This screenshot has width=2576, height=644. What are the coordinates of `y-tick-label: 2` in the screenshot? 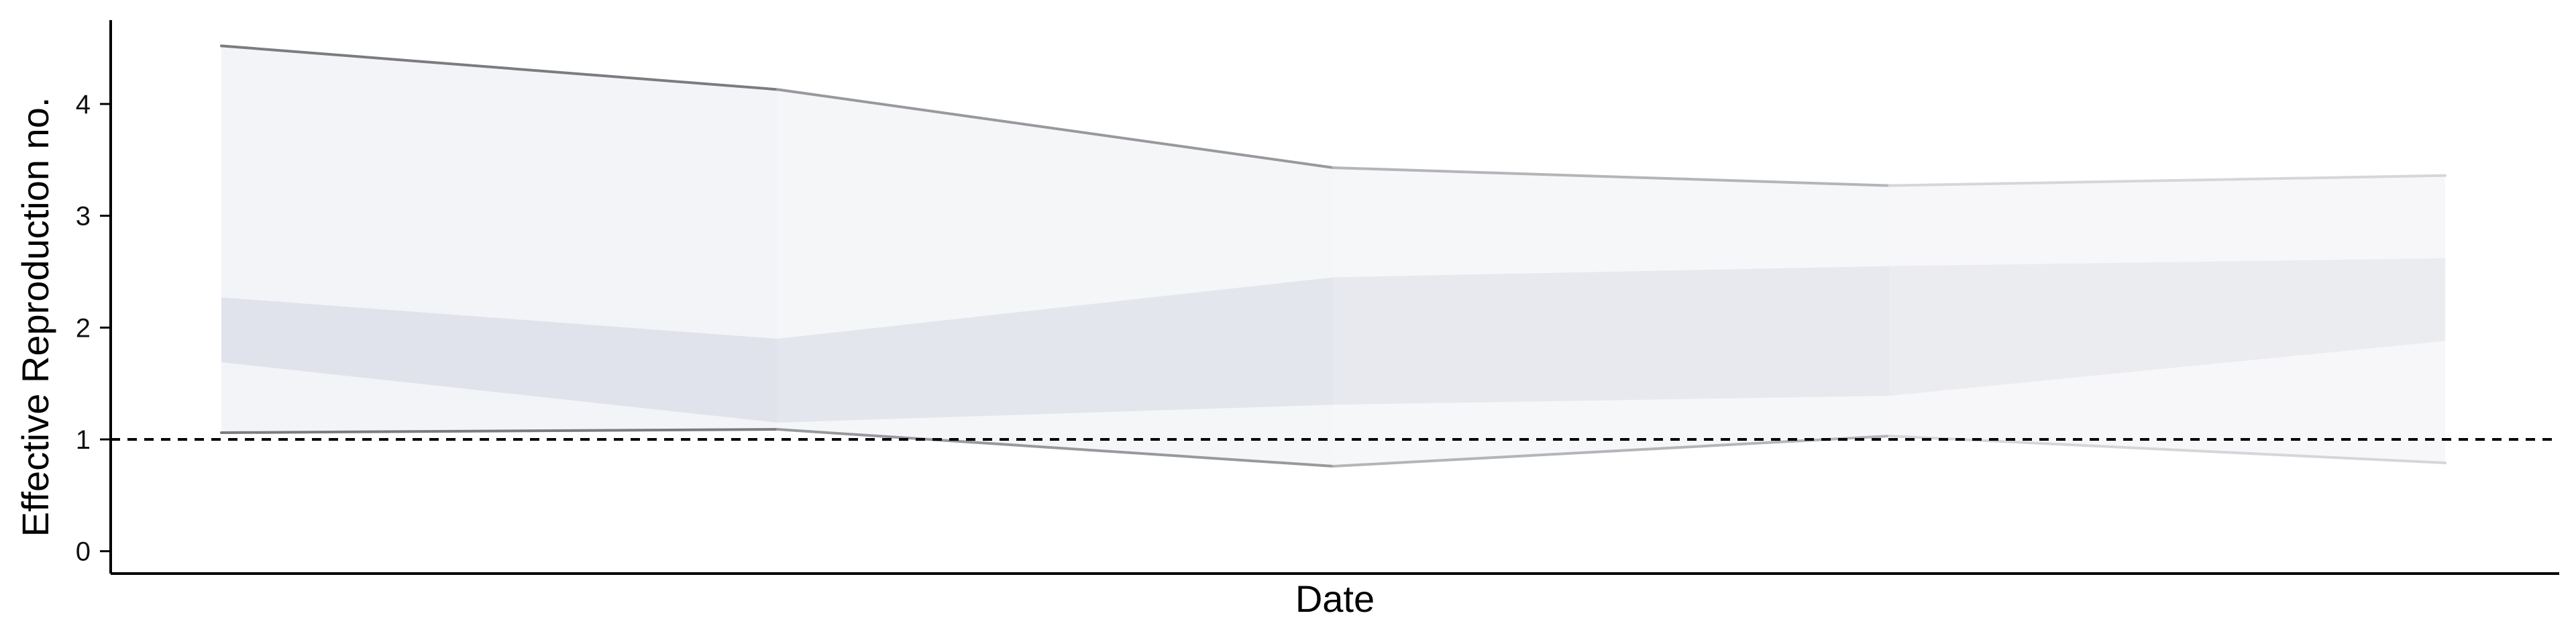 It's located at (83, 328).